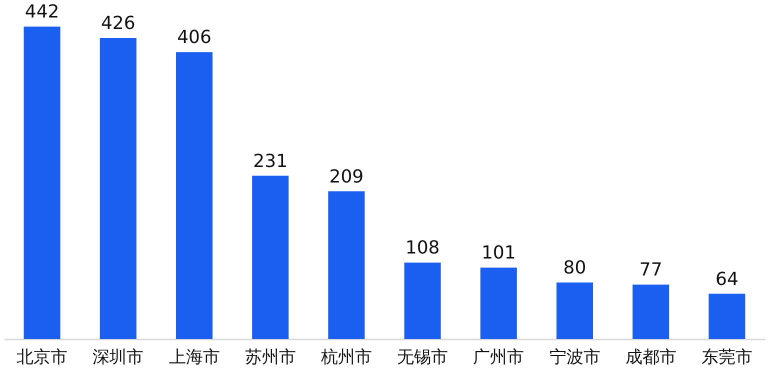 This screenshot has height=369, width=771. What do you see at coordinates (42, 358) in the screenshot?
I see `x-tick-label: 北京市` at bounding box center [42, 358].